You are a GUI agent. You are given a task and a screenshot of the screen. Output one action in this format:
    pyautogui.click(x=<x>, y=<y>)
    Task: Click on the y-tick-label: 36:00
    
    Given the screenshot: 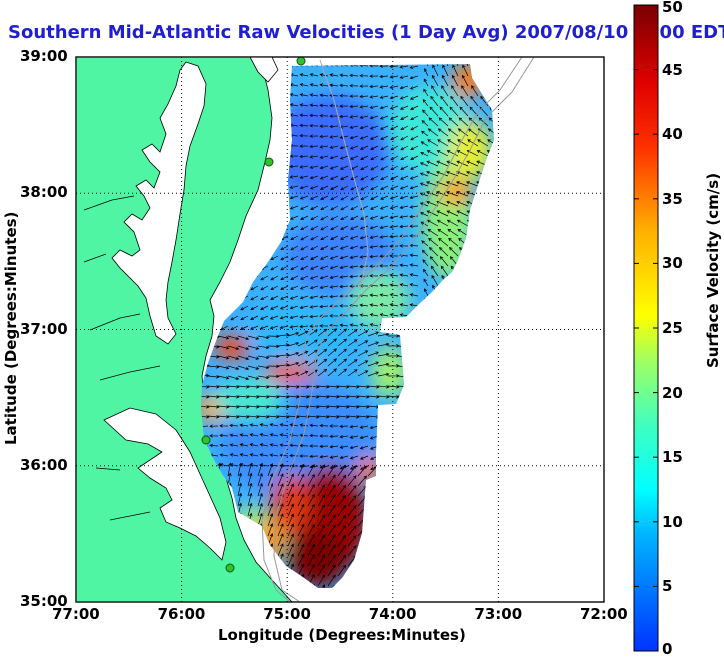 What is the action you would take?
    pyautogui.click(x=44, y=464)
    